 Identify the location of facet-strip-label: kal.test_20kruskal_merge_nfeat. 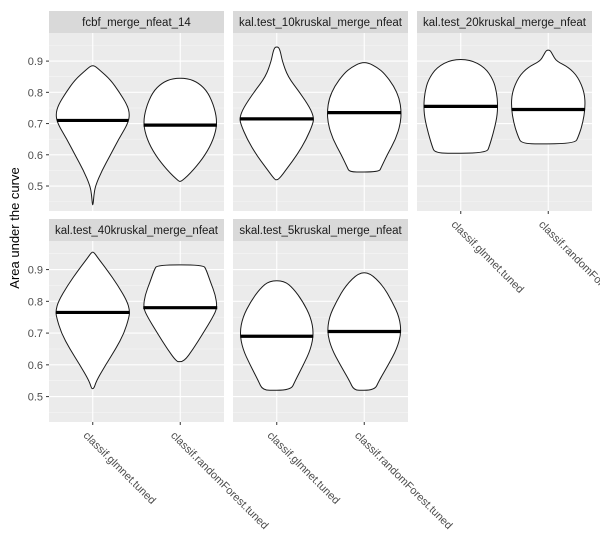
(505, 23).